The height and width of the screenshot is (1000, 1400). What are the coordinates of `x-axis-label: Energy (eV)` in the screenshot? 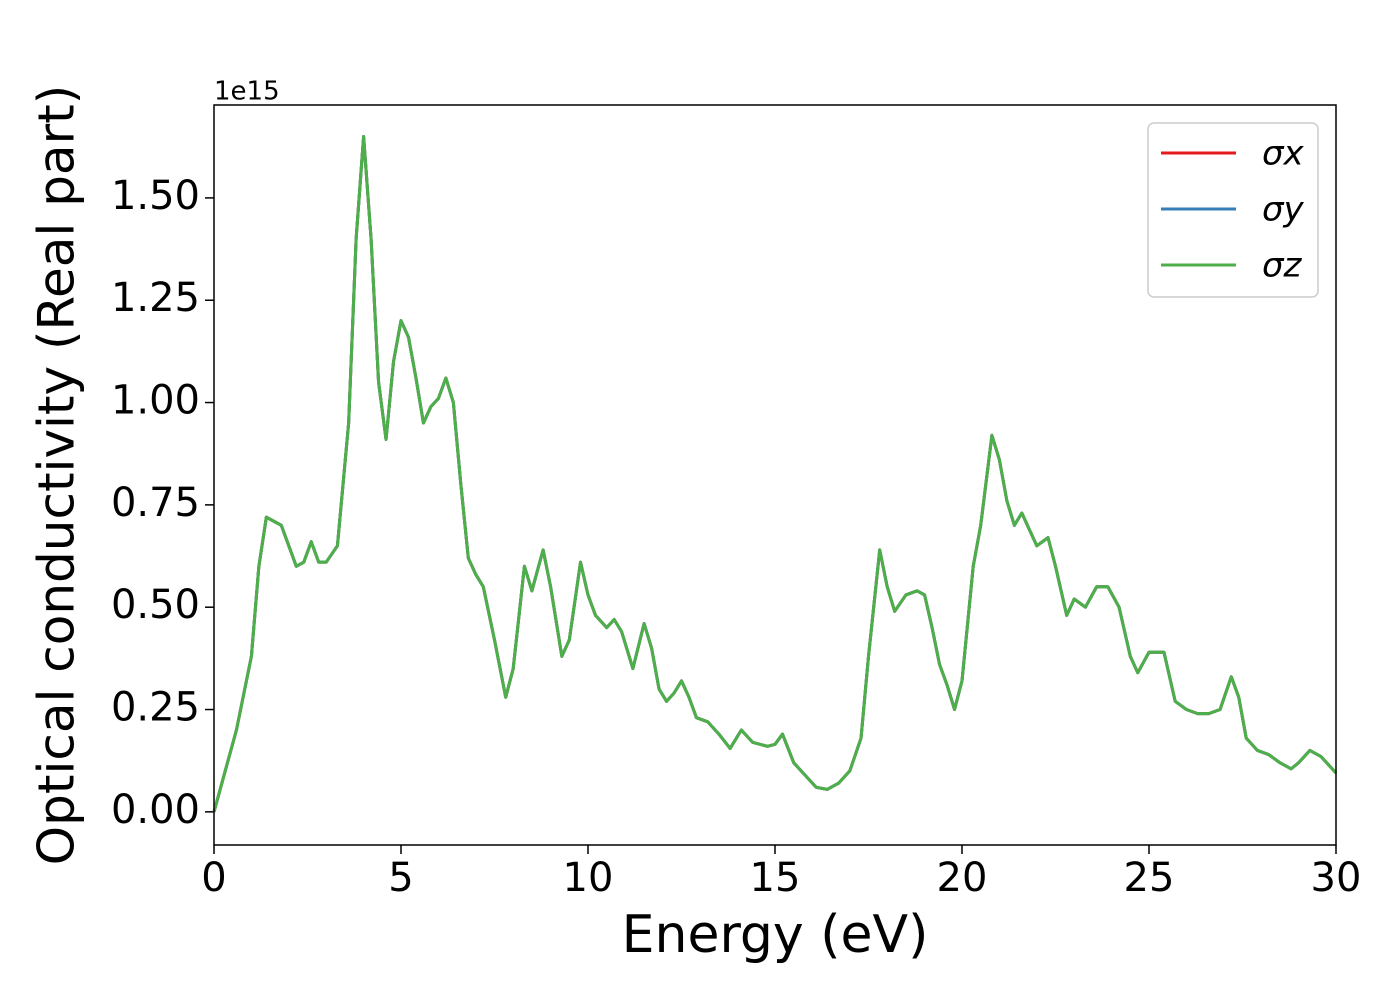 It's located at (775, 935).